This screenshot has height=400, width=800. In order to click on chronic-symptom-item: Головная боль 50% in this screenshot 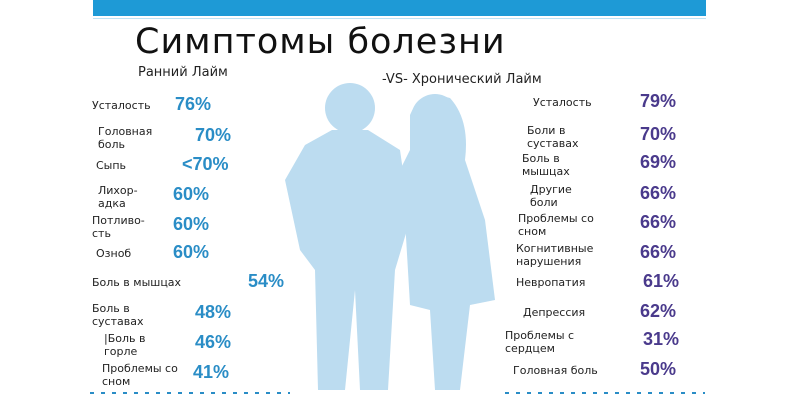, I will do `click(594, 369)`.